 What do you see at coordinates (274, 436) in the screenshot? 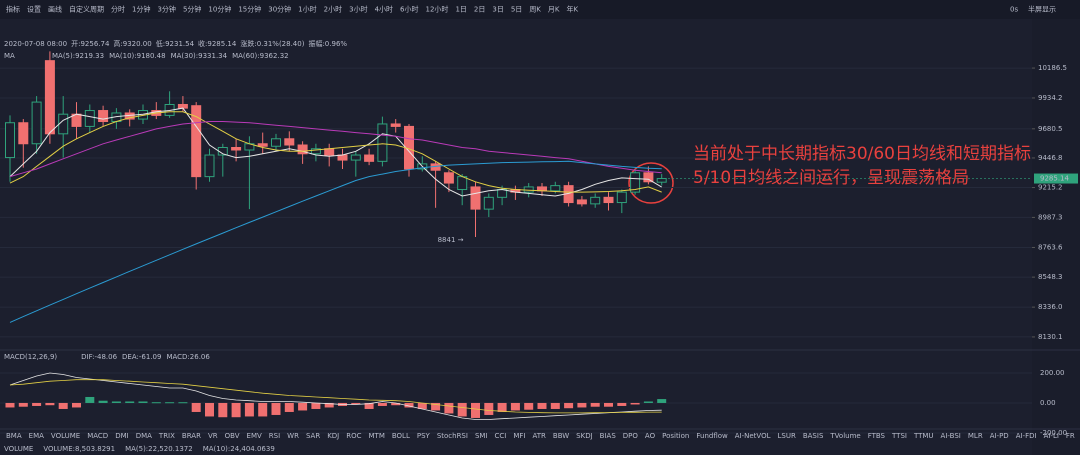
I see `indicator-tab: RSI` at bounding box center [274, 436].